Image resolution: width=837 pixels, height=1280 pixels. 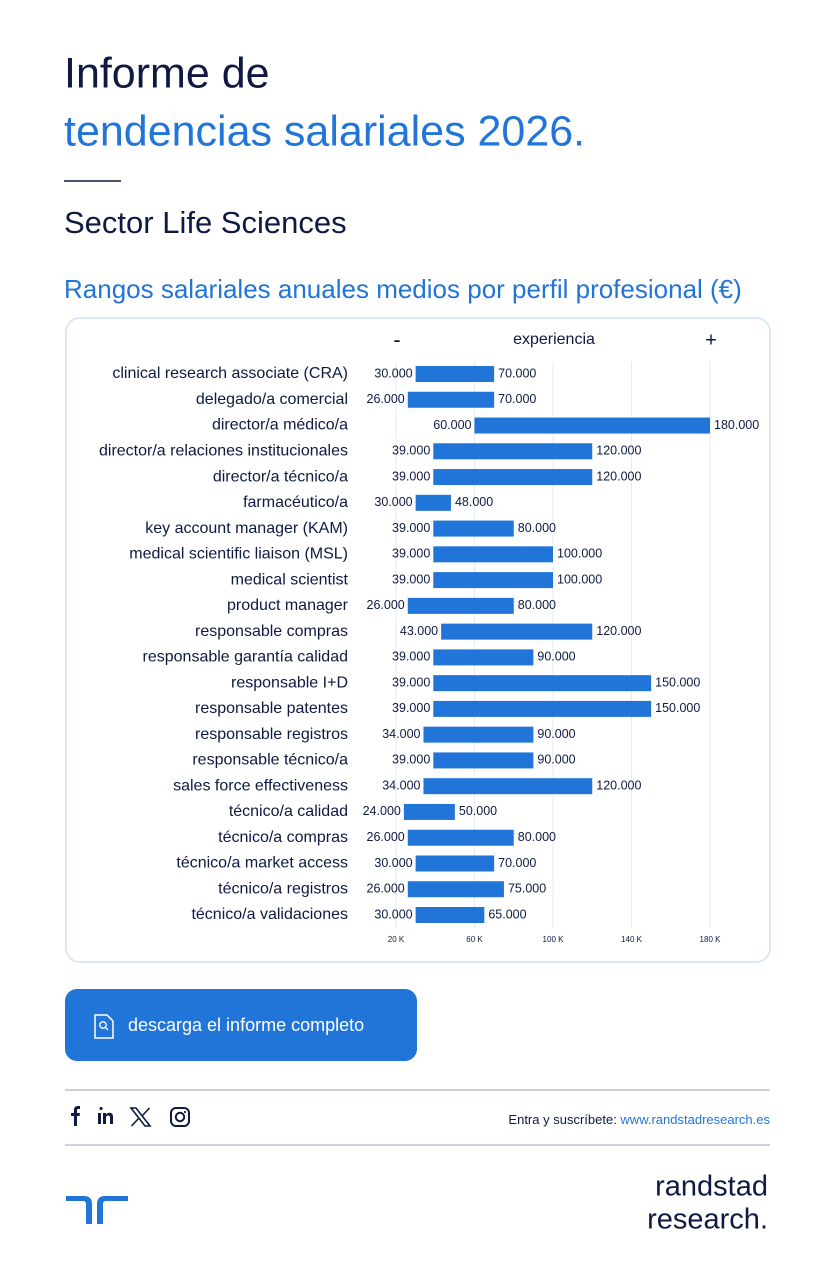 I want to click on category-label: responsable compras, so click(x=271, y=631).